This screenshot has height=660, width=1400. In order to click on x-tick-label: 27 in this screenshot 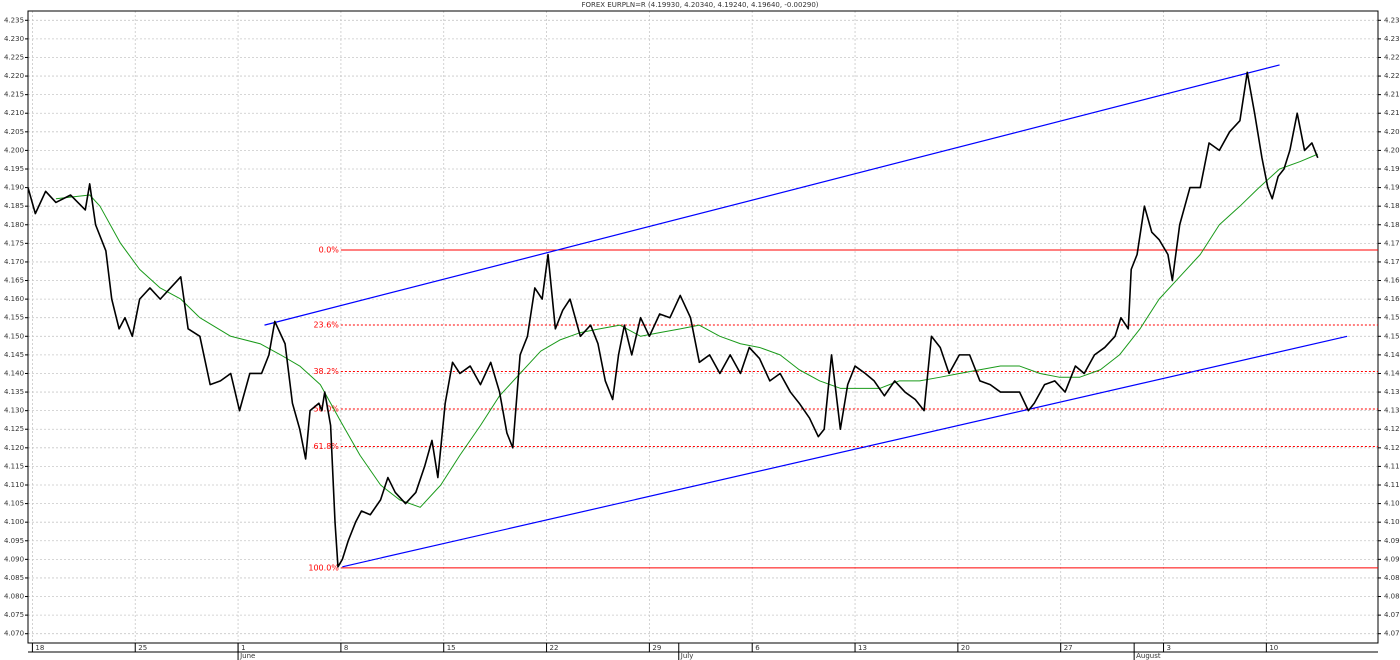, I will do `click(1068, 648)`.